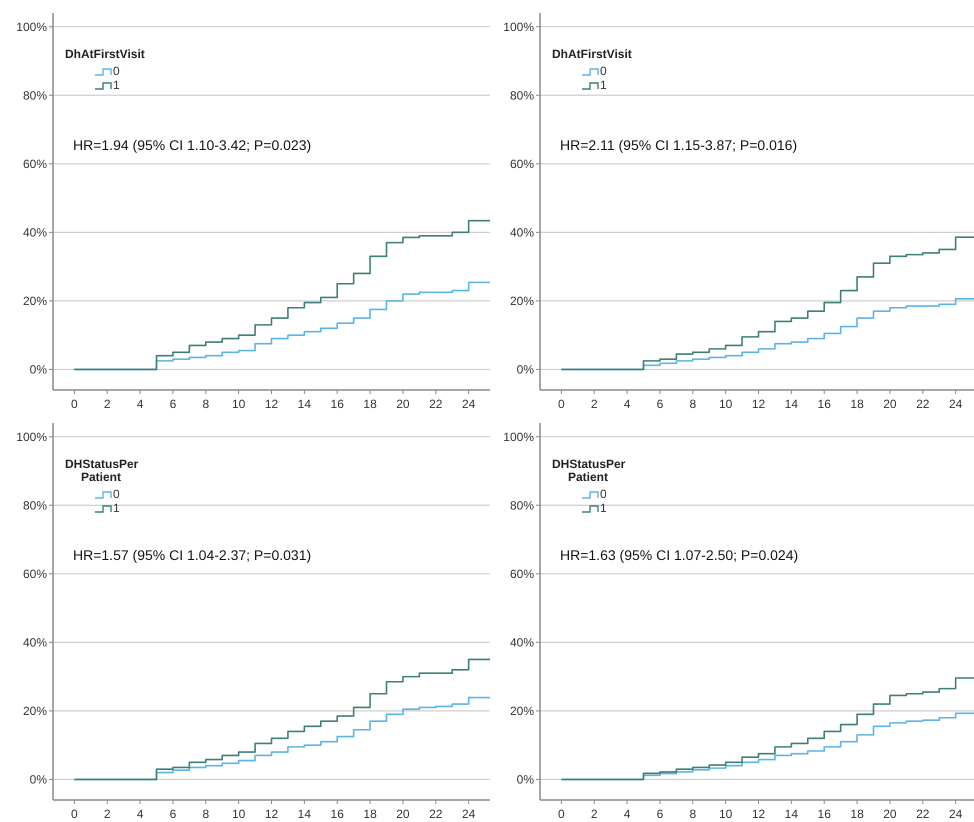 Image resolution: width=974 pixels, height=822 pixels. I want to click on annotation: HR=1.94 (95% CI 1.10-3.42; P=0.023), so click(192, 145).